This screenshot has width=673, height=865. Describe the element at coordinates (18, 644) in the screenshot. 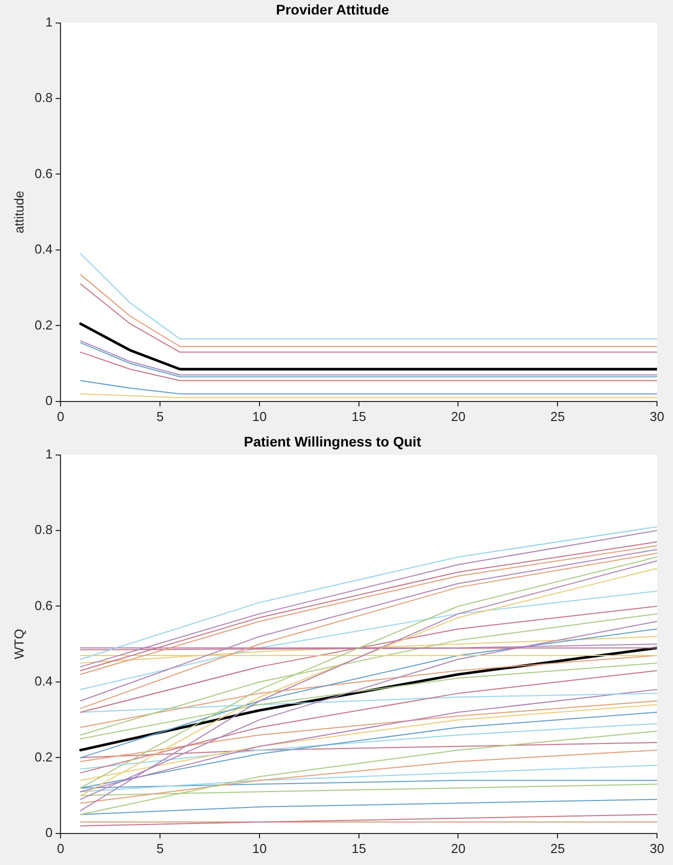

I see `y-axis-title: WTQ` at that location.